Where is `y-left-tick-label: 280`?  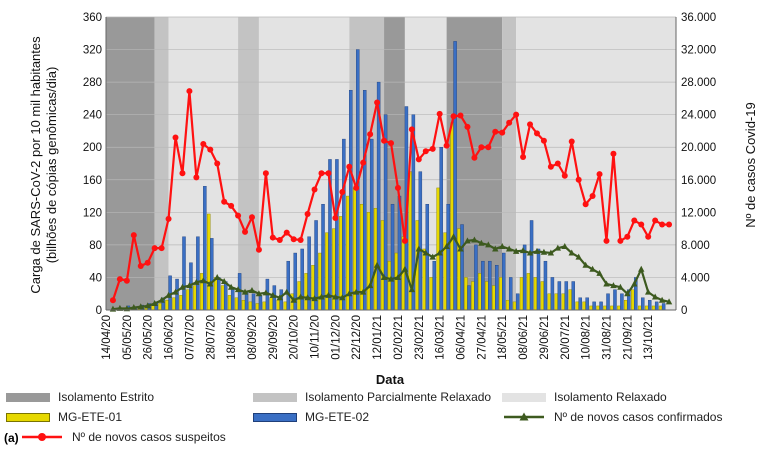
y-left-tick-label: 280 is located at coordinates (92, 83).